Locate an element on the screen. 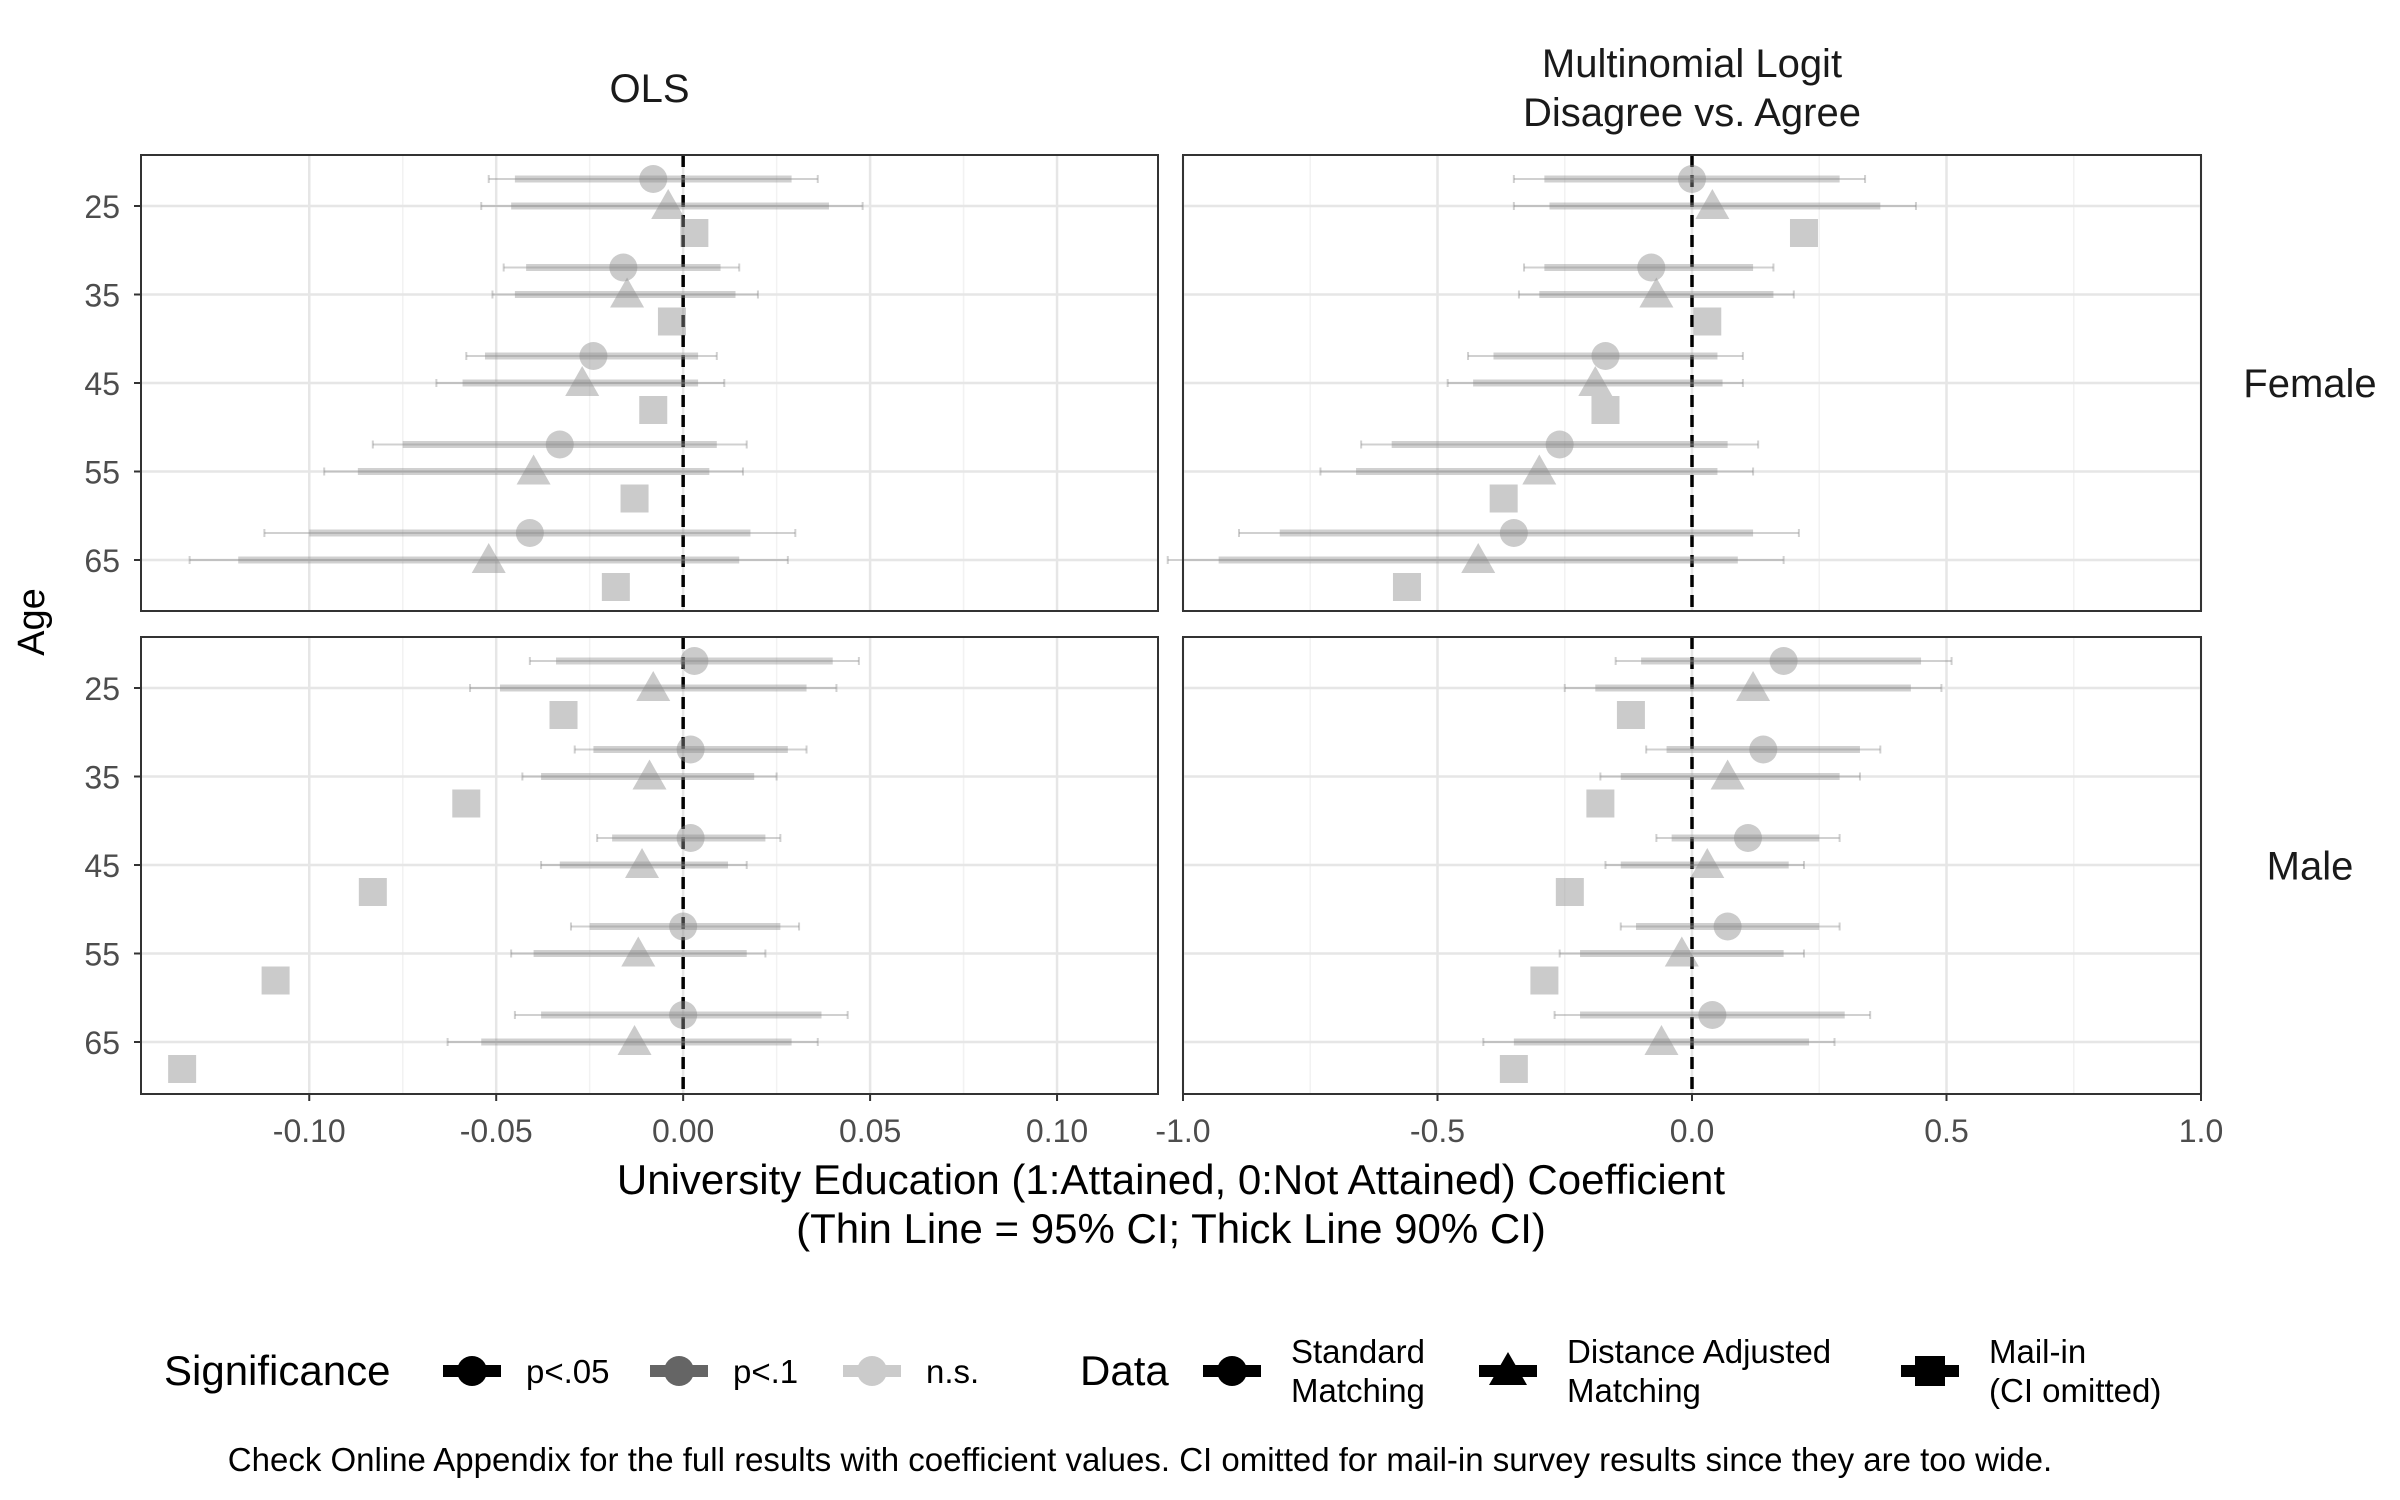  panel-border is located at coordinates (1692, 383).